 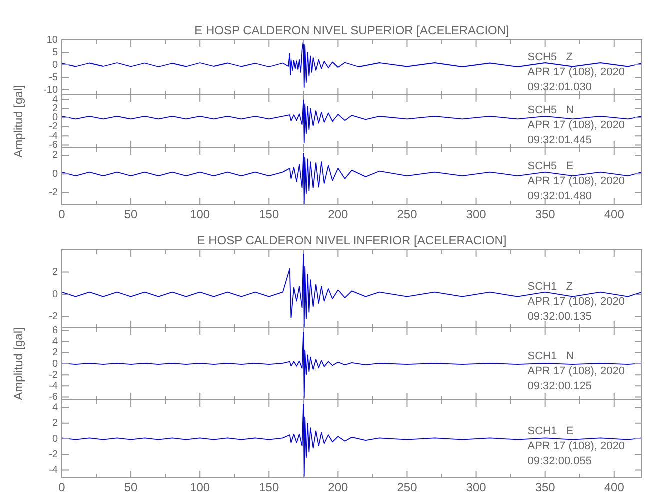 What do you see at coordinates (51, 90) in the screenshot?
I see `y-tick-label: -10` at bounding box center [51, 90].